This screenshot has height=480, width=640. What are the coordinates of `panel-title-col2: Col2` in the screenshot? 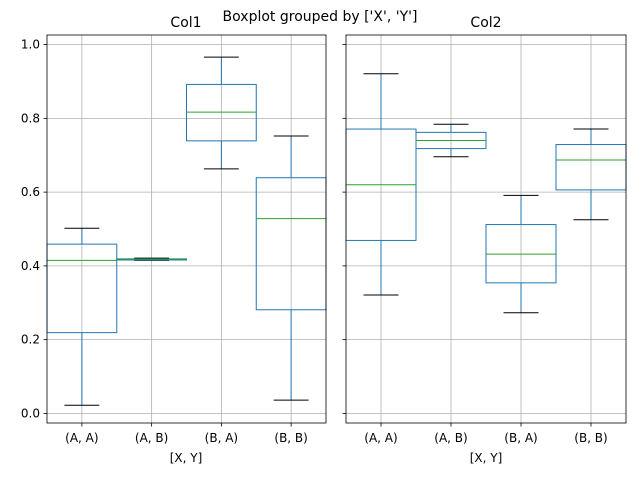 It's located at (485, 23).